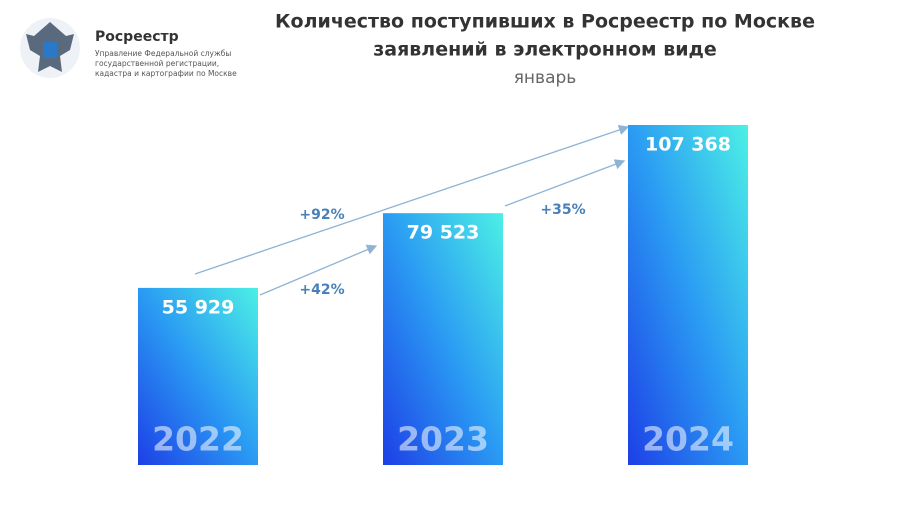 The image size is (900, 505). I want to click on category-label: 2022, so click(198, 439).